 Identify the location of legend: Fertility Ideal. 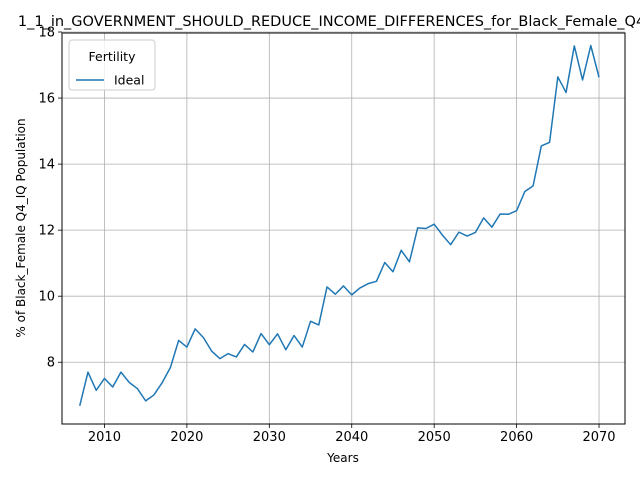
(112, 65).